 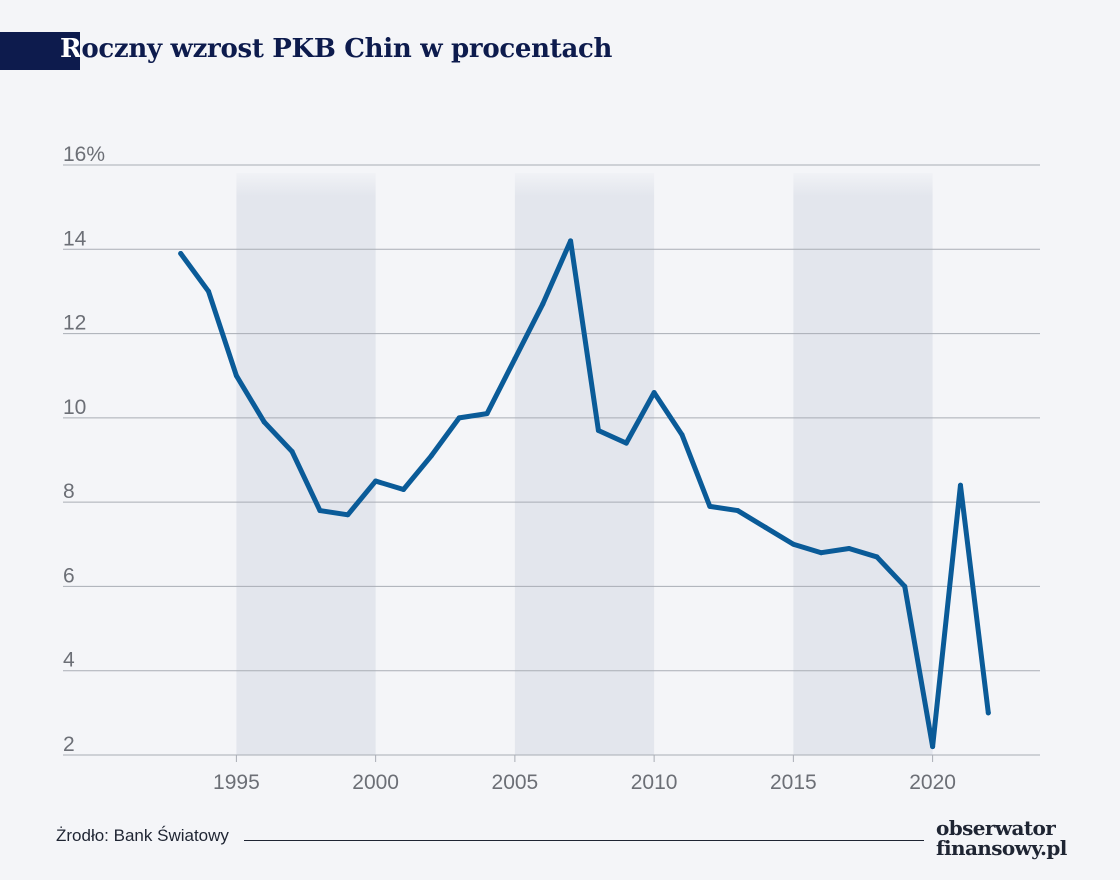 What do you see at coordinates (74, 407) in the screenshot?
I see `y-tick-label-4: 10` at bounding box center [74, 407].